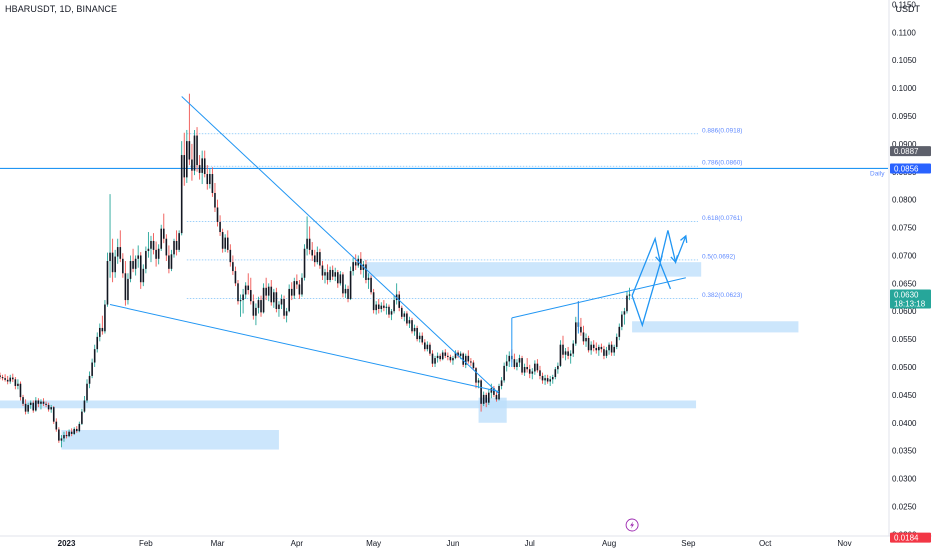 The image size is (932, 550). What do you see at coordinates (304, 348) in the screenshot?
I see `trendline` at bounding box center [304, 348].